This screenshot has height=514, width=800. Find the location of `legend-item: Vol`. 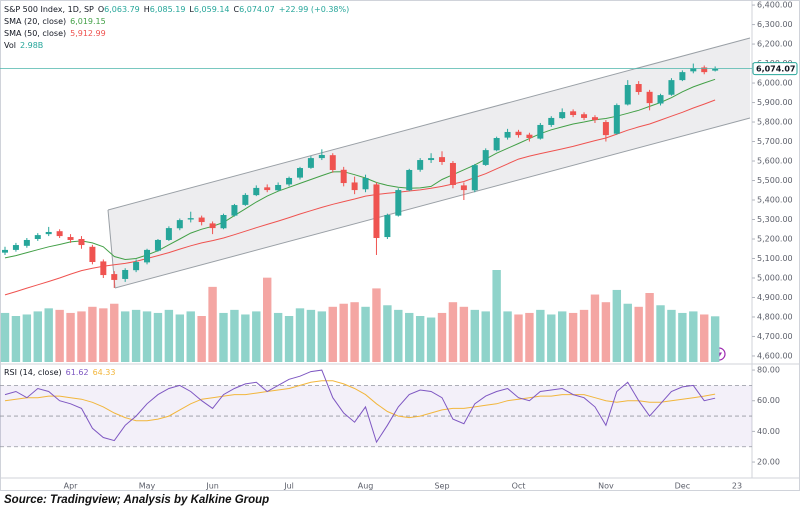

legend-item: Vol is located at coordinates (10, 45).